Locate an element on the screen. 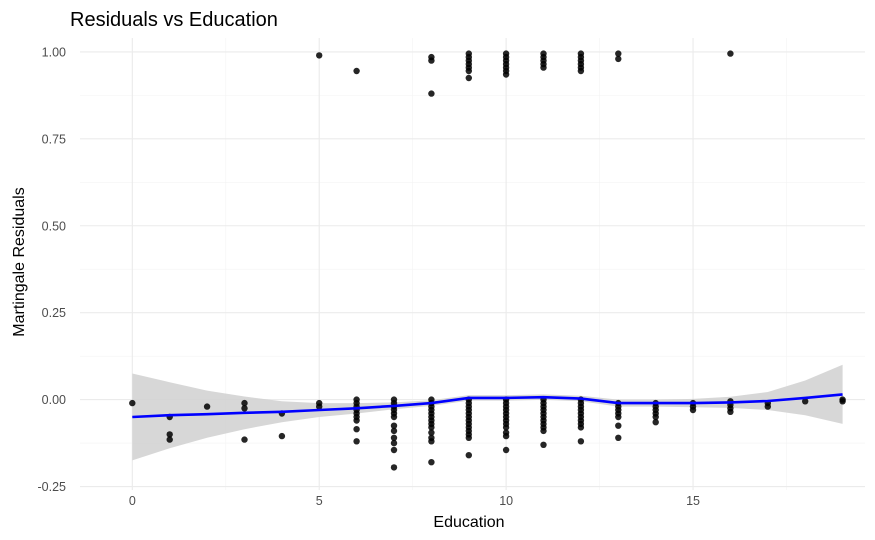 The image size is (875, 540). y-tick-label: -0.25 is located at coordinates (52, 487).